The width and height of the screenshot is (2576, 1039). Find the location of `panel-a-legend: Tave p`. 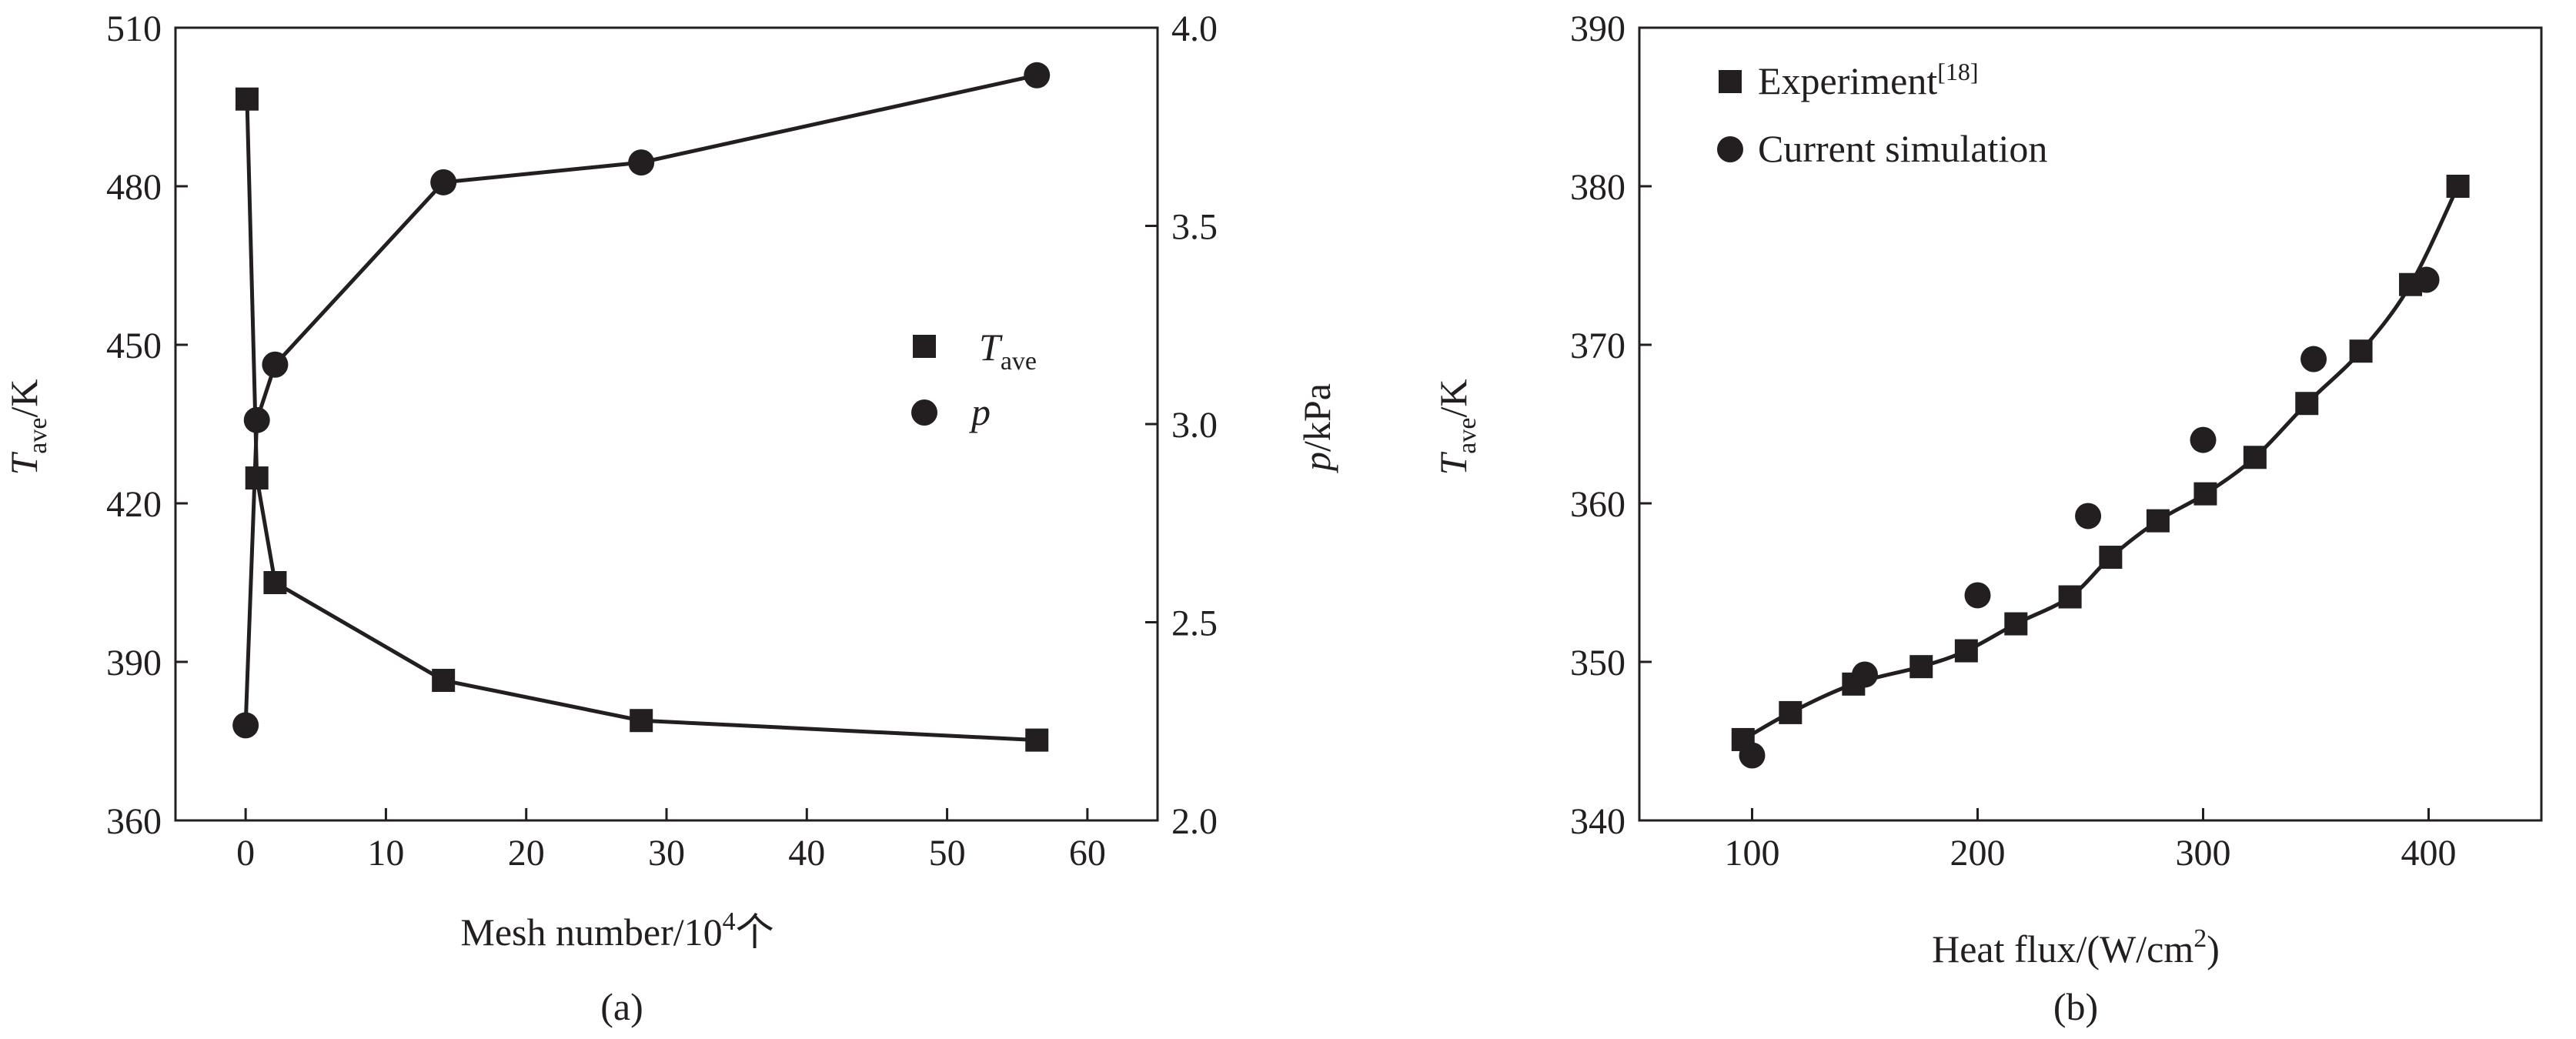

panel-a-legend: Tave p is located at coordinates (974, 379).